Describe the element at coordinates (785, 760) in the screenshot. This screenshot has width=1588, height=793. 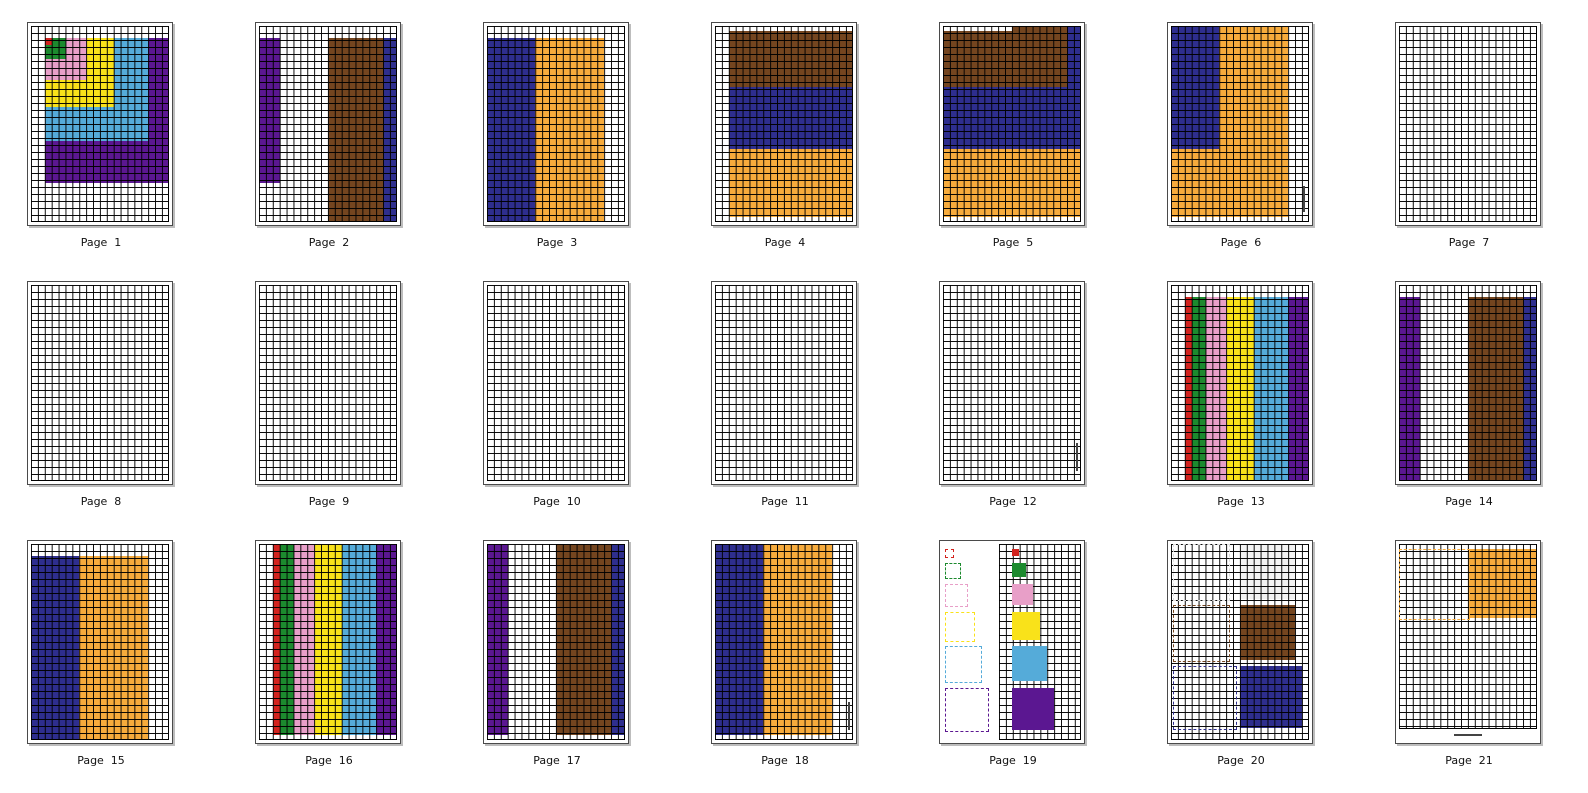
I see `page-label: Page 18` at that location.